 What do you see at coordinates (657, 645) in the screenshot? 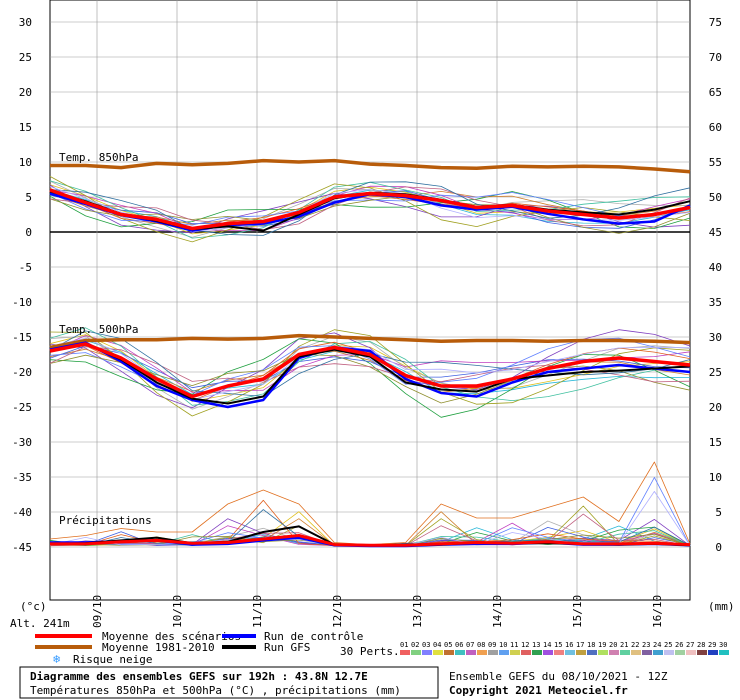
I see `pert-number: 24` at bounding box center [657, 645].